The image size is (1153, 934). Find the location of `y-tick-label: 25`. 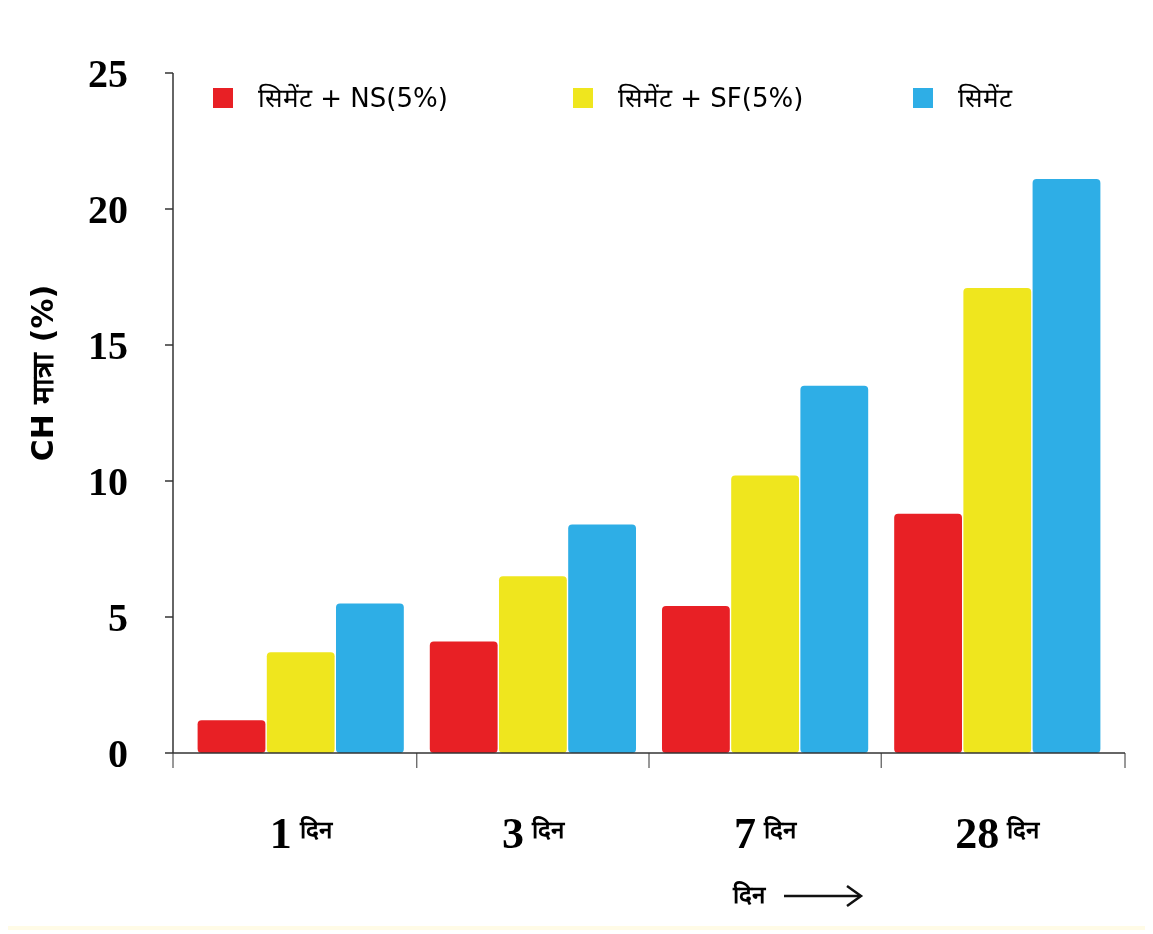

y-tick-label: 25 is located at coordinates (108, 73).